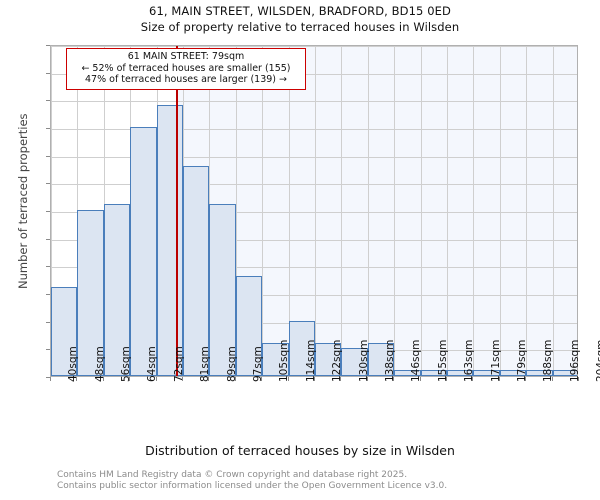  What do you see at coordinates (23, 201) in the screenshot?
I see `y-axis-title: Number of terraced properties` at bounding box center [23, 201].